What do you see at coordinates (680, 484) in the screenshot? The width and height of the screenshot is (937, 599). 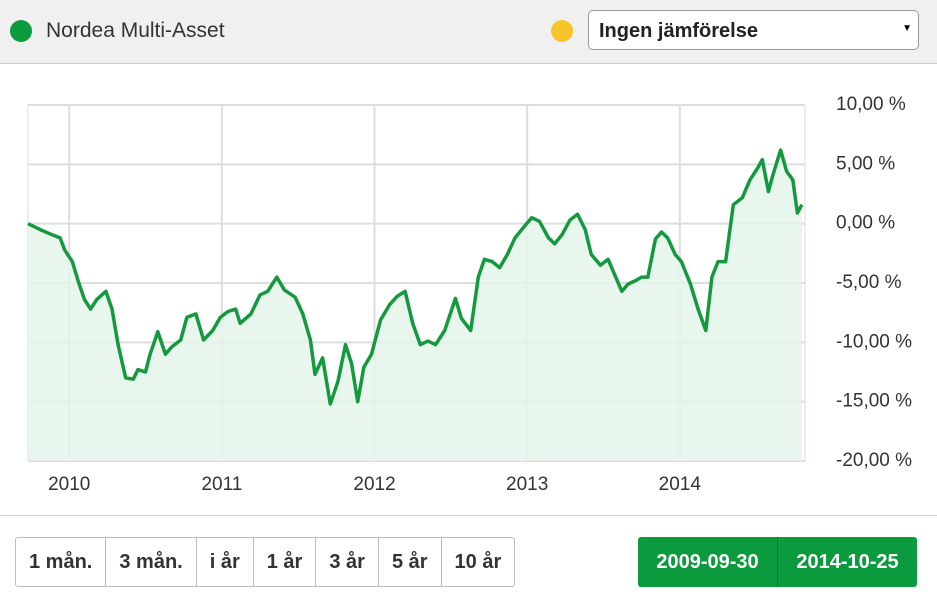 I see `x-tick-label: 2014` at bounding box center [680, 484].